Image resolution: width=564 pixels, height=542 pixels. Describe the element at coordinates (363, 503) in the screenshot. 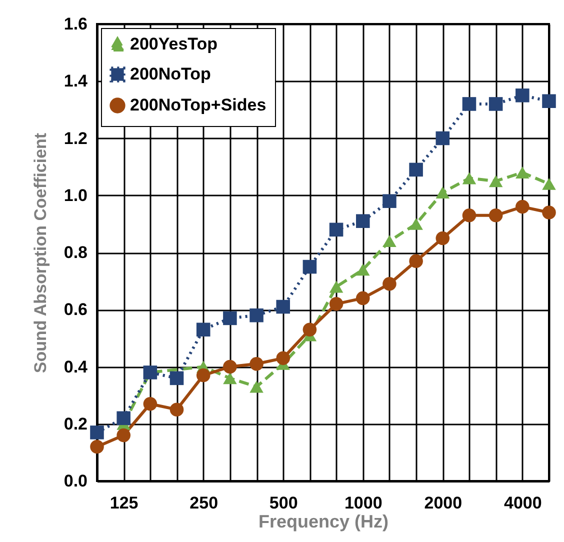

I see `x-tick-label: 1000` at that location.